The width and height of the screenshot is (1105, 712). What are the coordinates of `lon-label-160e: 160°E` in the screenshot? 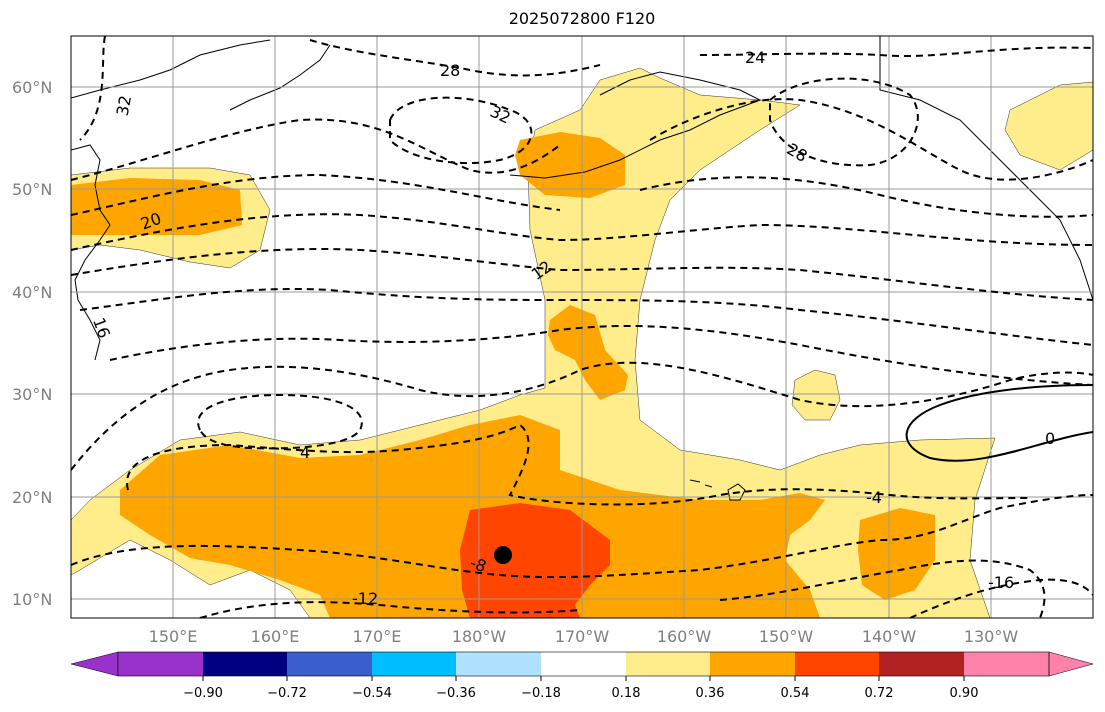 It's located at (275, 636).